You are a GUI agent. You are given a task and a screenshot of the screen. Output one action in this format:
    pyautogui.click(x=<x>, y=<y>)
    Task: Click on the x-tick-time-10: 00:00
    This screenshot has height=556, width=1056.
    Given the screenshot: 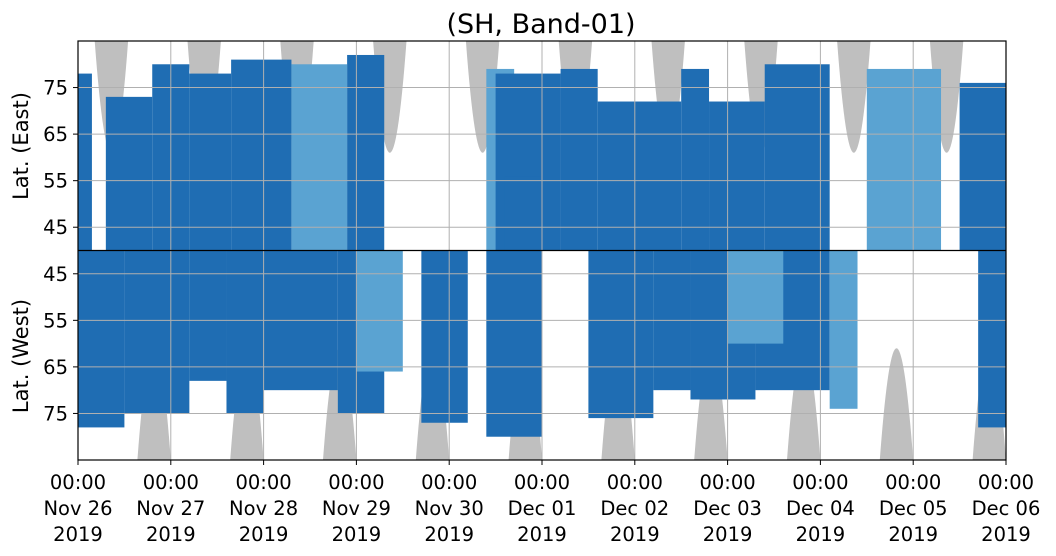 What is the action you would take?
    pyautogui.click(x=1006, y=482)
    